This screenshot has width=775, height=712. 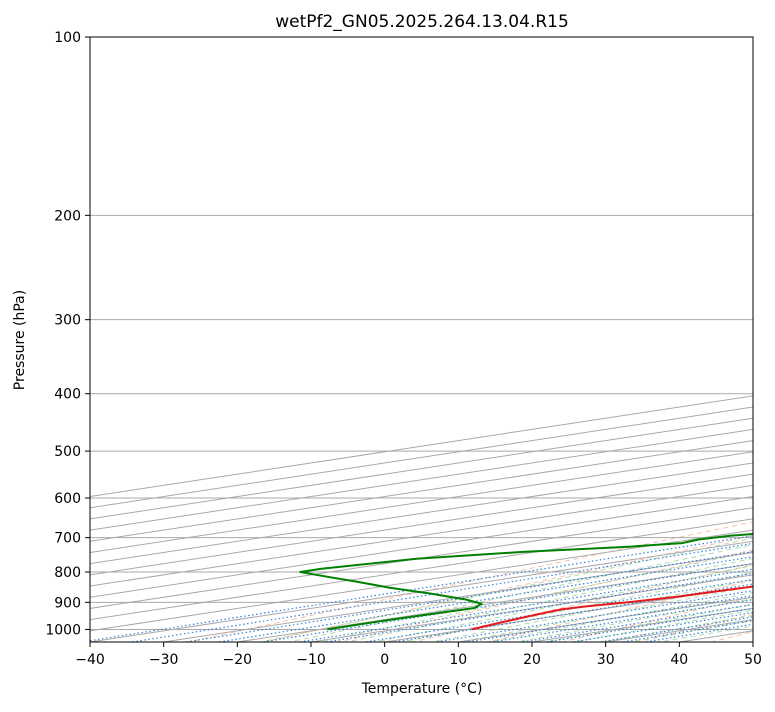 What do you see at coordinates (384, 660) in the screenshot?
I see `x-tick-label: 0` at bounding box center [384, 660].